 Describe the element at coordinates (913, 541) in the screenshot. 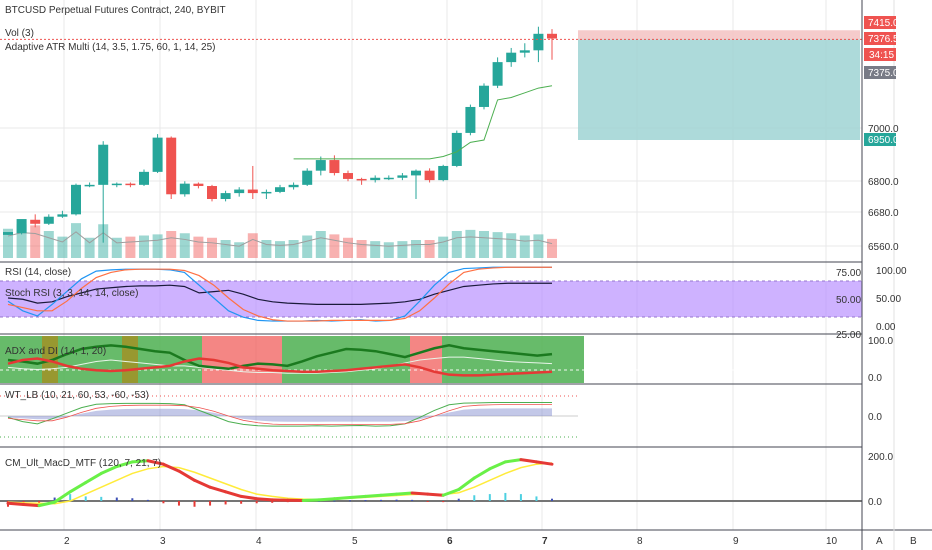

I see `column-b-button: B` at that location.